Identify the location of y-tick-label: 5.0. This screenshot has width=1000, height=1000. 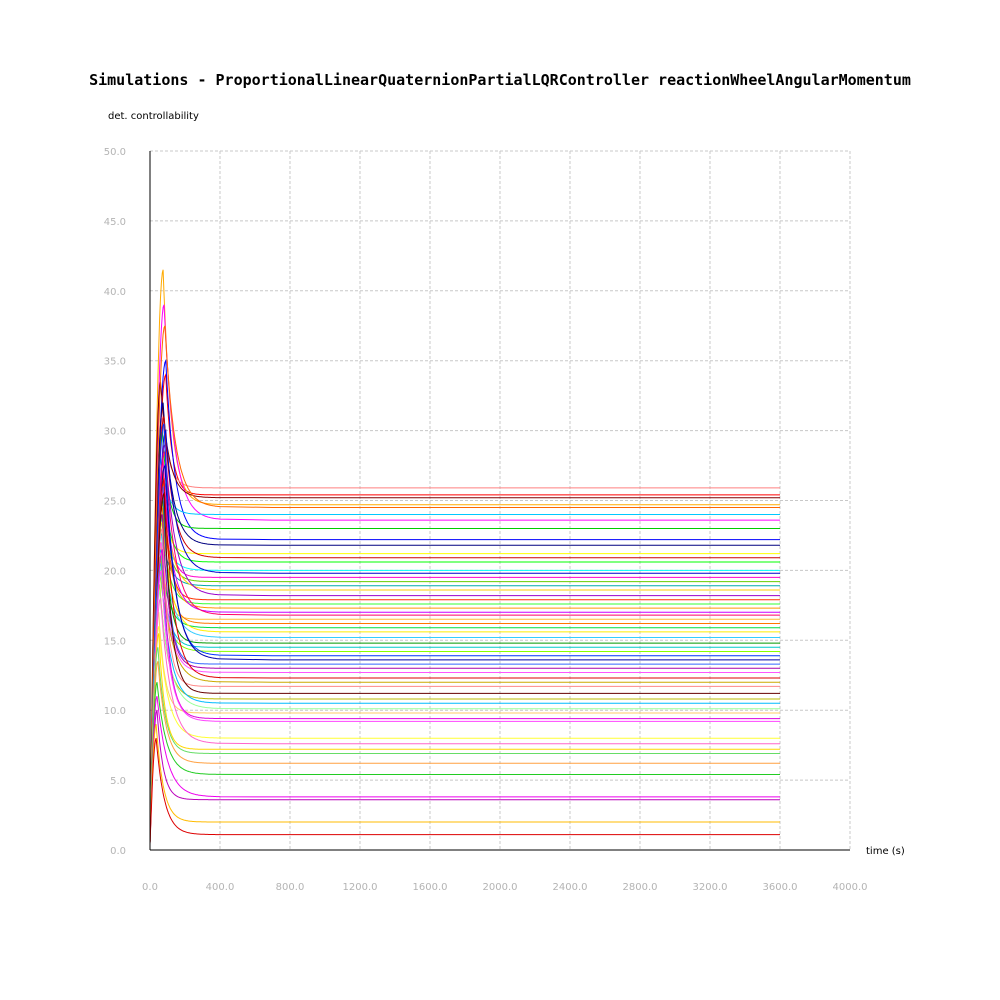
(118, 781).